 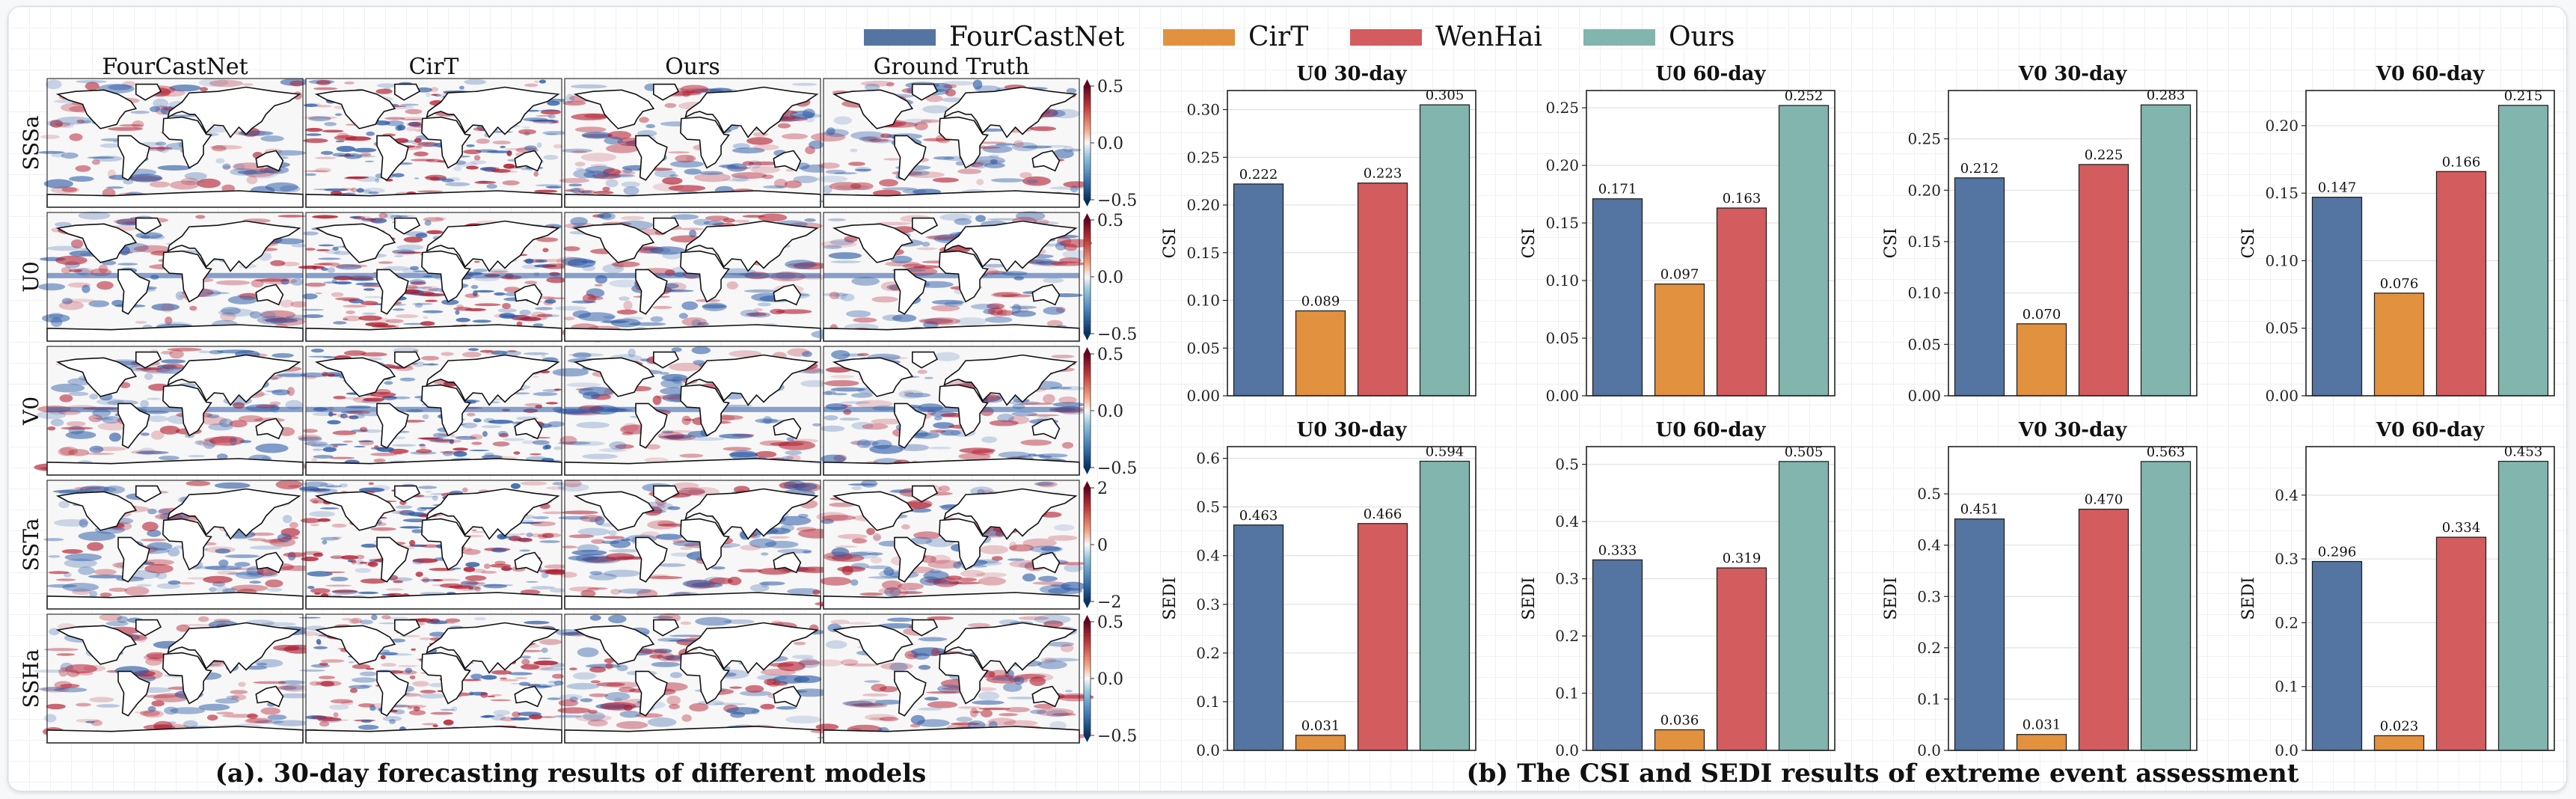 What do you see at coordinates (1742, 558) in the screenshot?
I see `bar-value-label: 0.319` at bounding box center [1742, 558].